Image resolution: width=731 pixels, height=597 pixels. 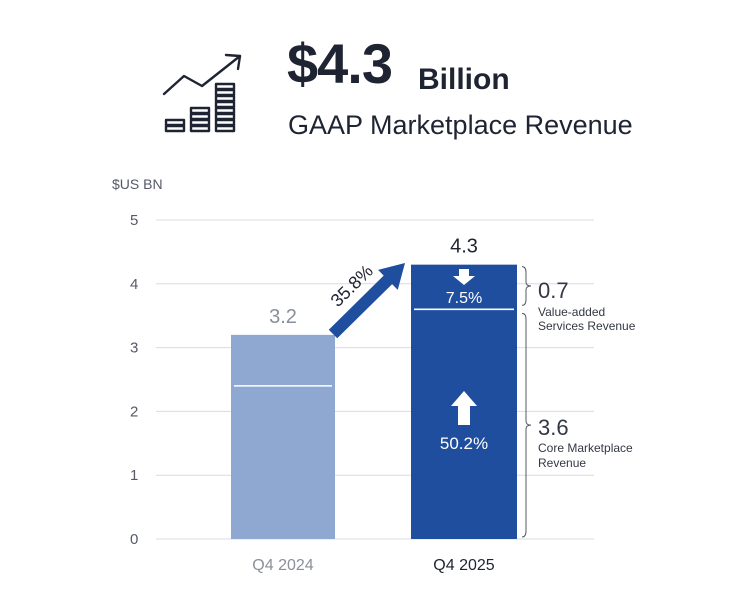 I want to click on core-label: Core Marketplace, so click(x=585, y=448).